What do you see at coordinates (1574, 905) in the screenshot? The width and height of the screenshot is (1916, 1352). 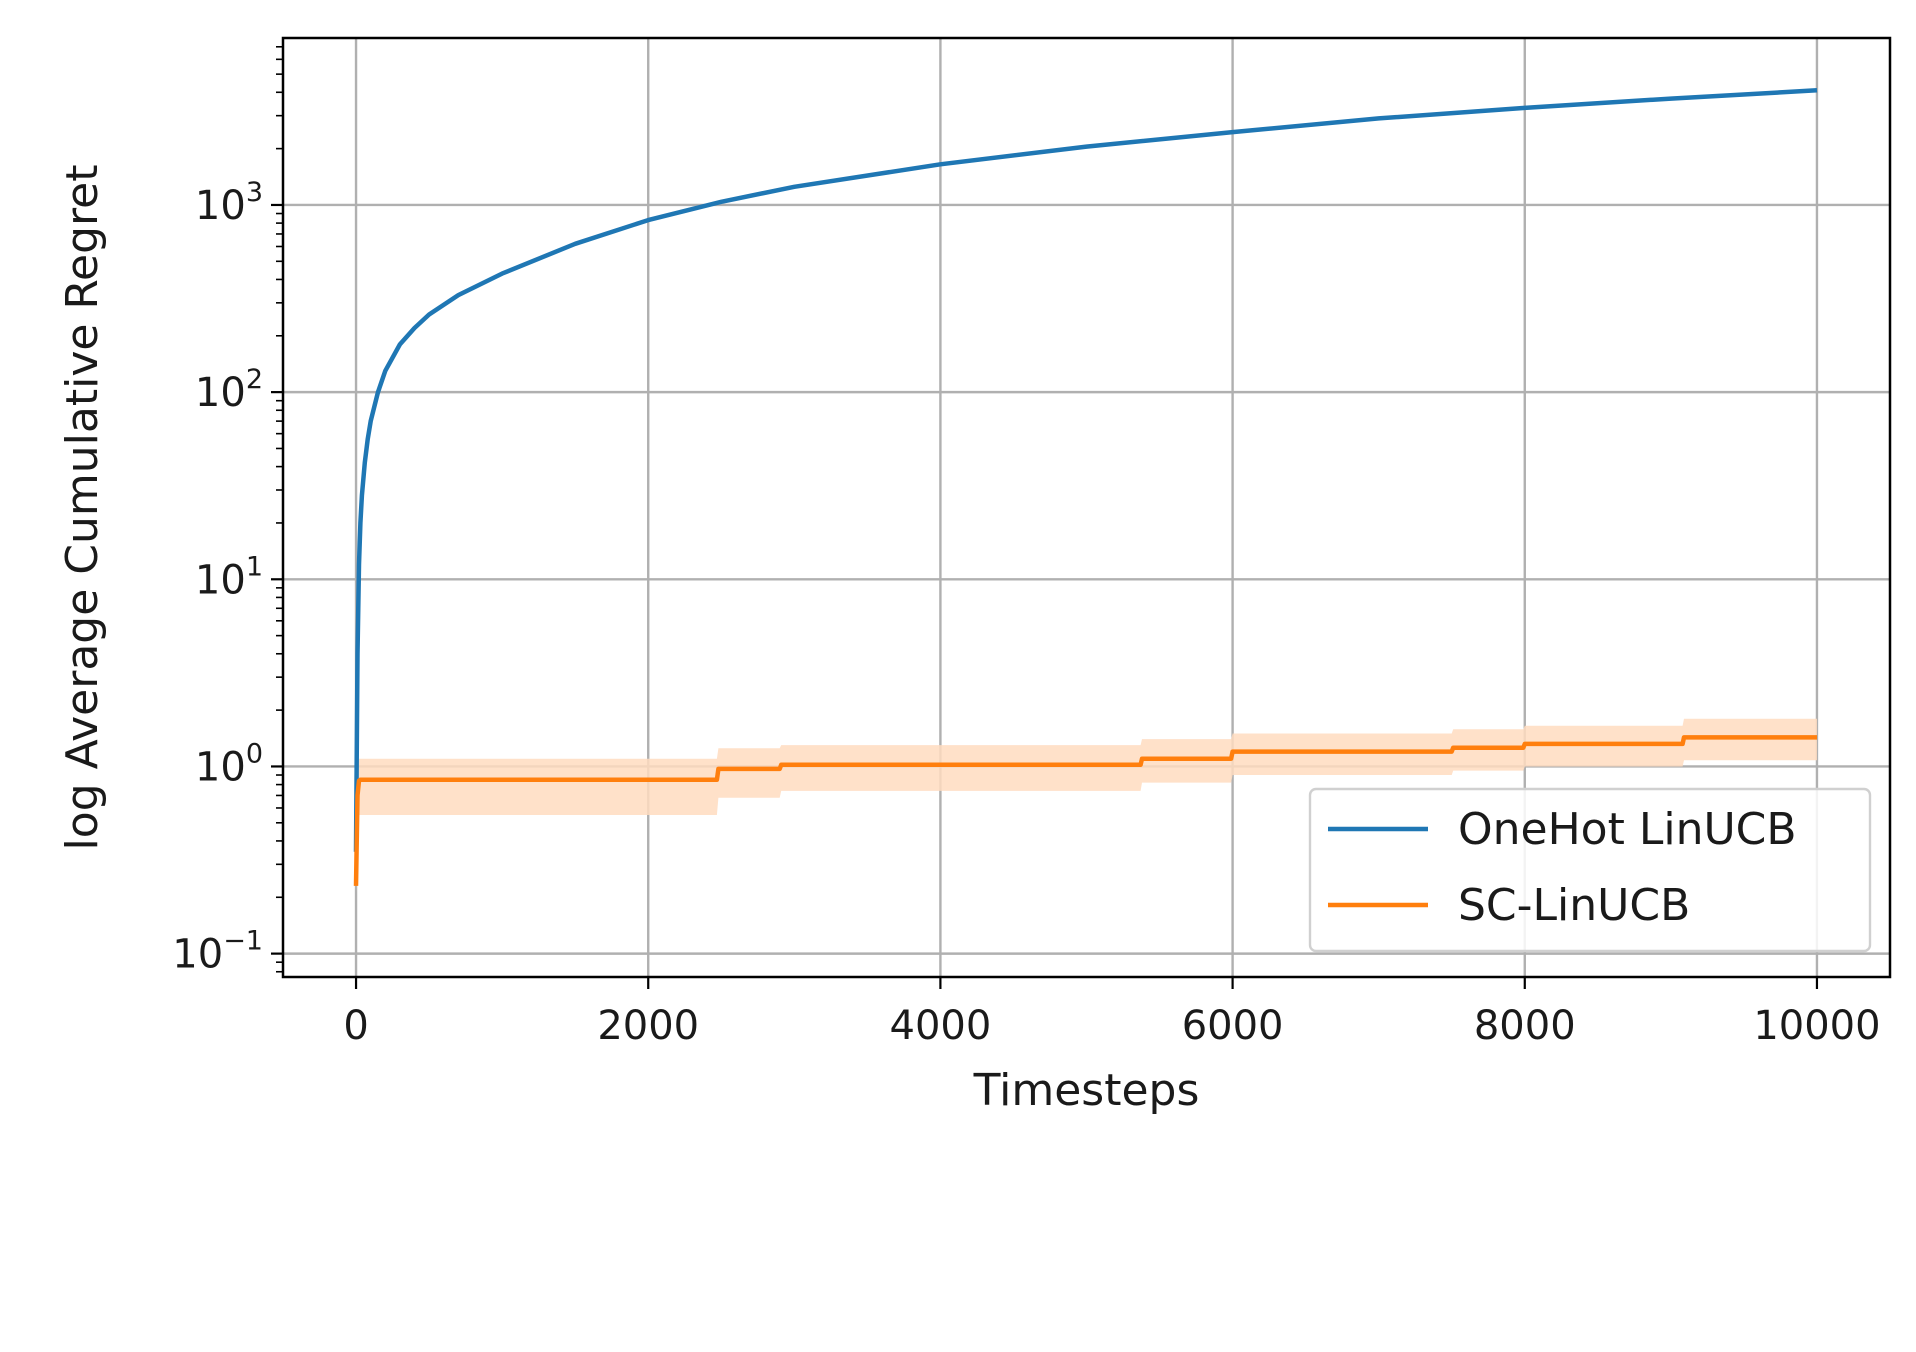 I see `legend-label: SC-LinUCB` at bounding box center [1574, 905].